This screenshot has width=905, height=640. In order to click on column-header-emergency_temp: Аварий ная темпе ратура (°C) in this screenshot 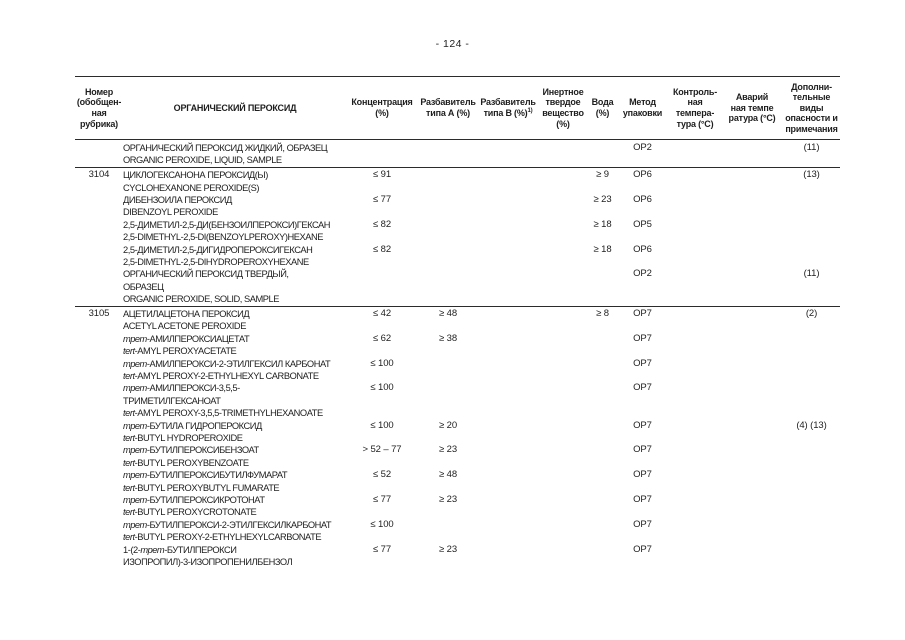, I will do `click(752, 108)`.